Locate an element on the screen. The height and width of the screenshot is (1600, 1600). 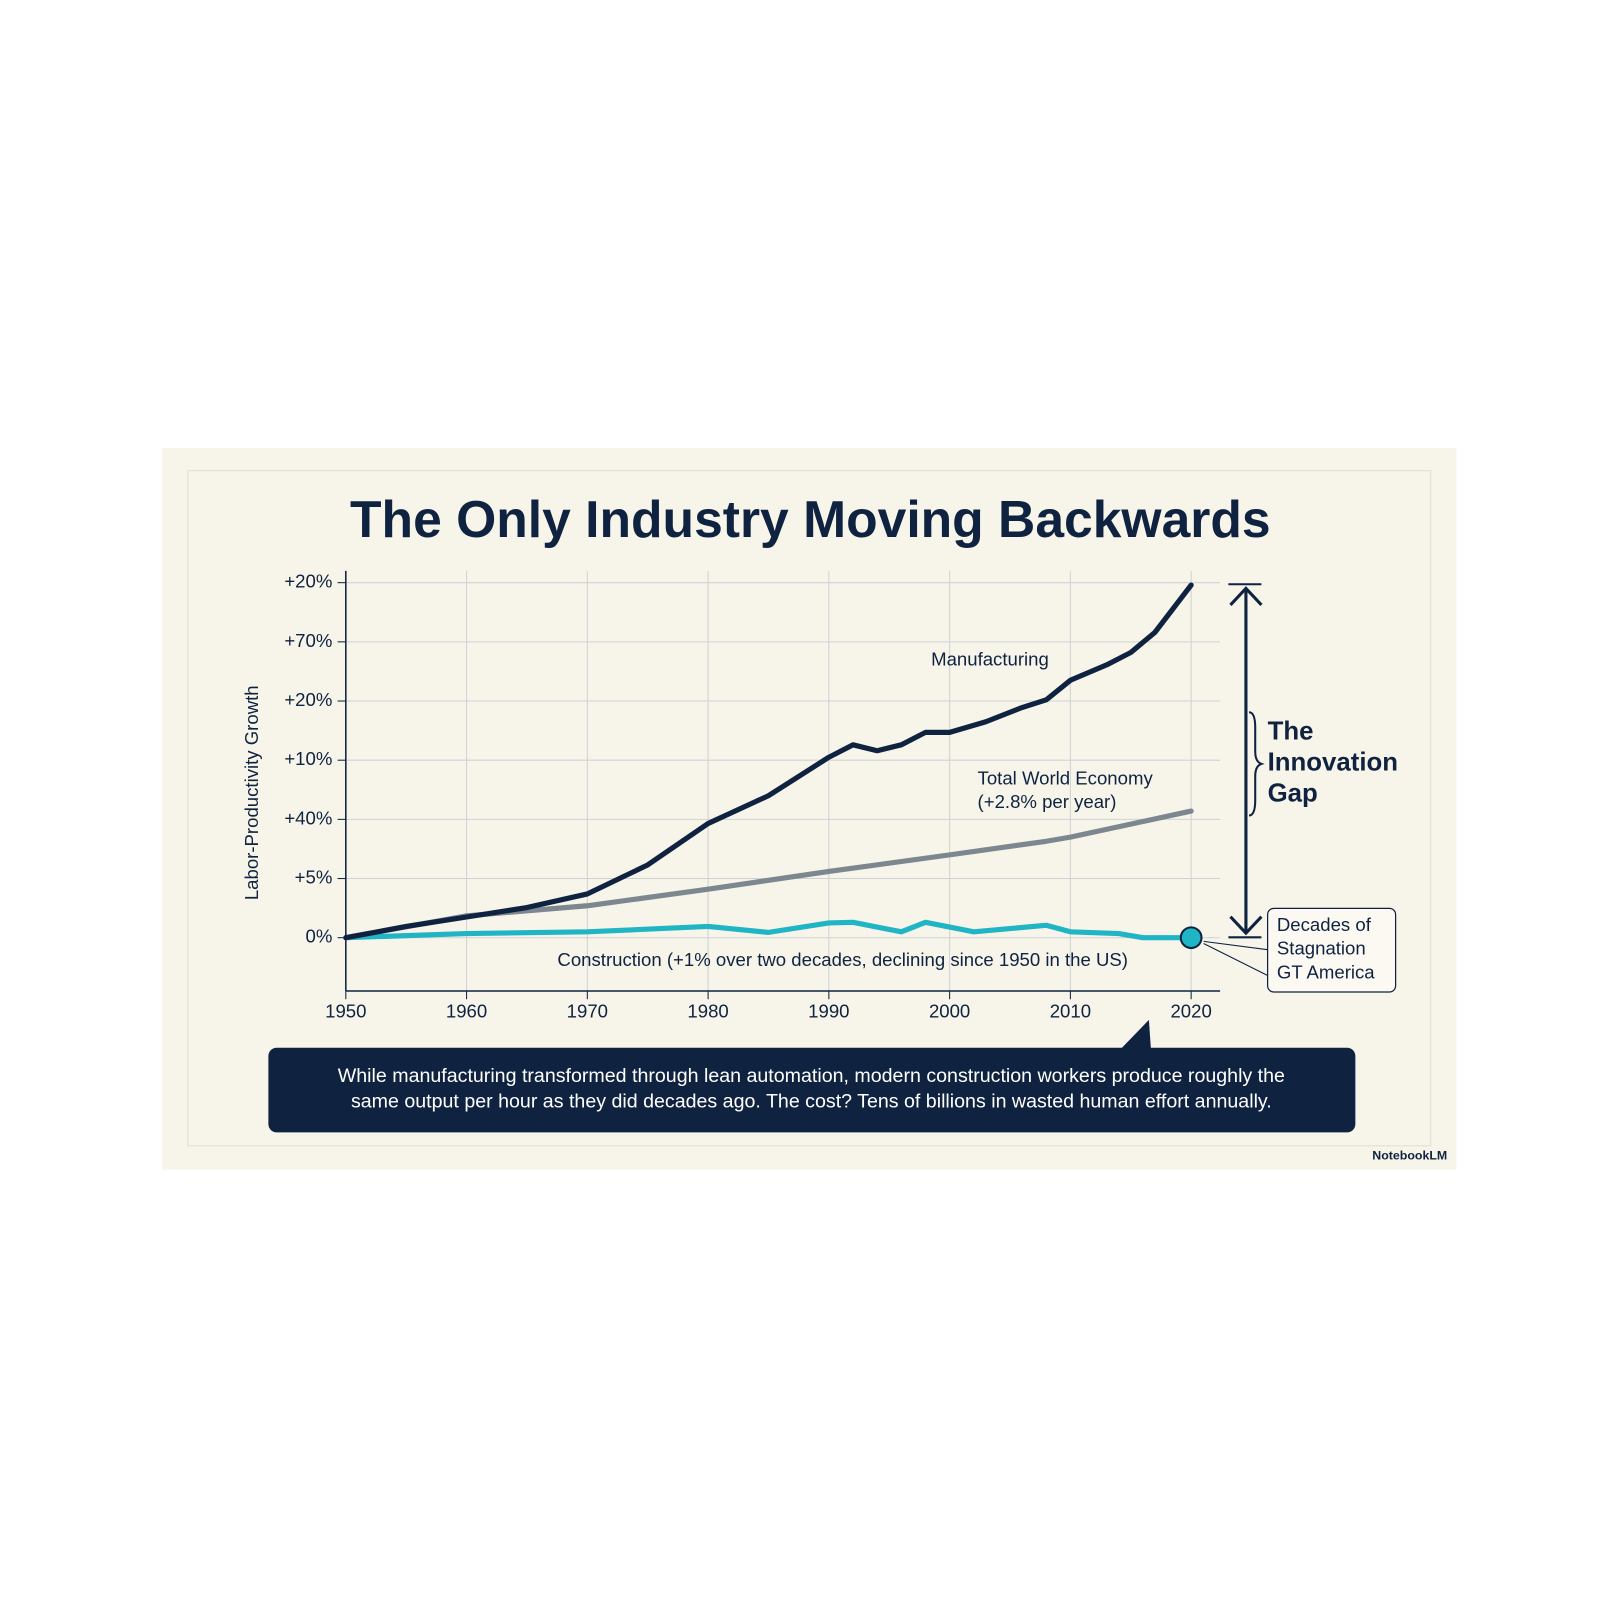
callout-box is located at coordinates (1331, 950).